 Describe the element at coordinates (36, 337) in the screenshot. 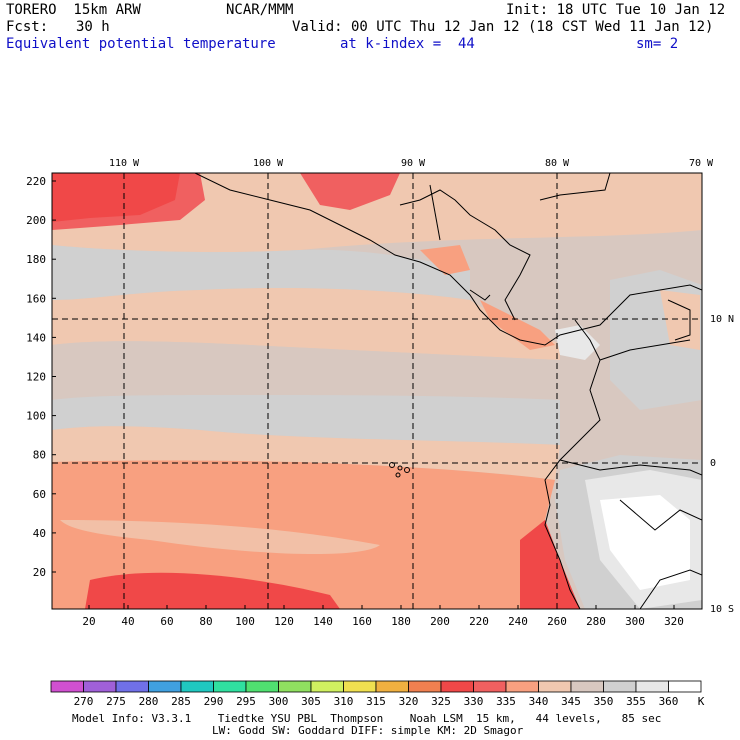

I see `y-tick-label: 140` at that location.